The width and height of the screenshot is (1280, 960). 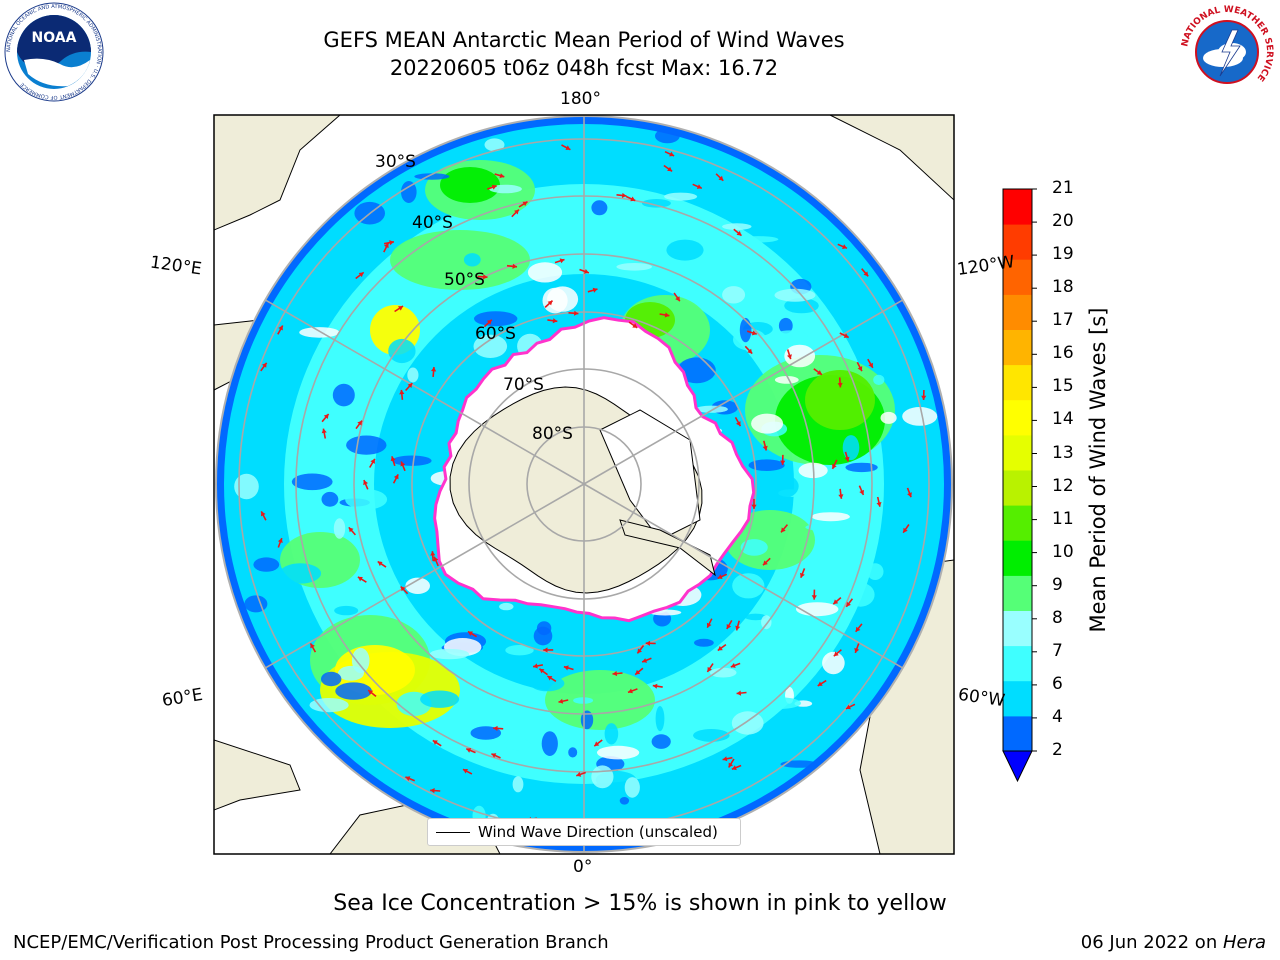 What do you see at coordinates (598, 832) in the screenshot?
I see `legend-label: Wind Wave Direction (unscaled)` at bounding box center [598, 832].